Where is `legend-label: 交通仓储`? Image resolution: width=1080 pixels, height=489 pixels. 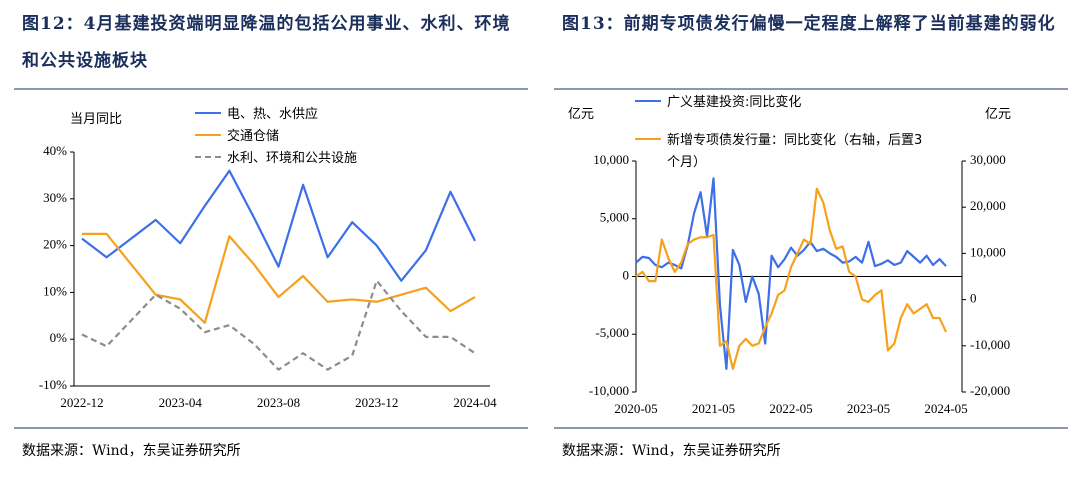 legend-label: 交通仓储 is located at coordinates (253, 136).